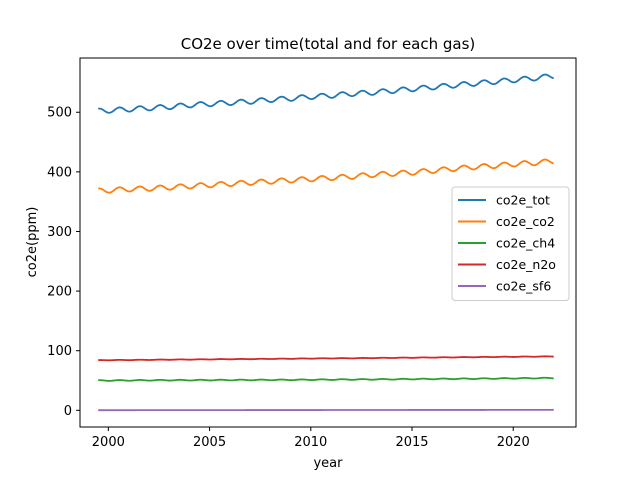  I want to click on legend-label: co2e_ch4, so click(525, 243).